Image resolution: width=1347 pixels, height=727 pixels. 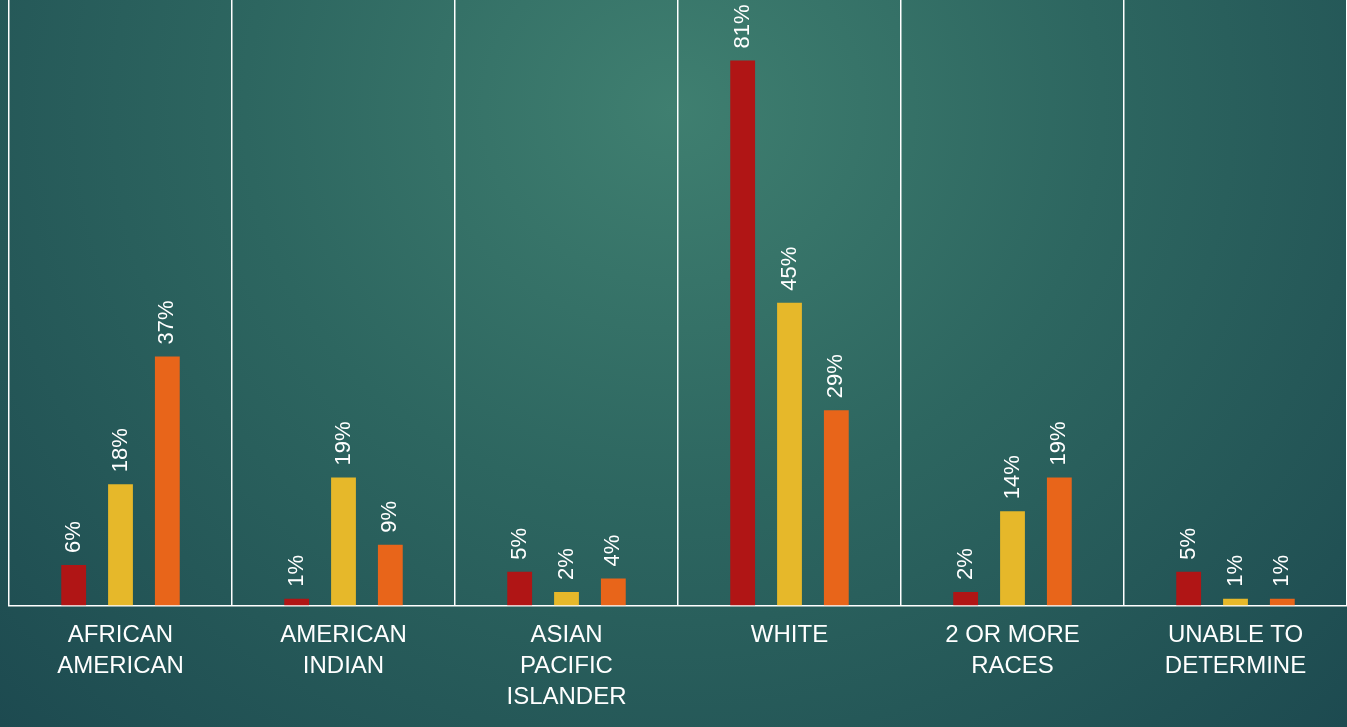 I want to click on data-label: 6%, so click(x=72, y=537).